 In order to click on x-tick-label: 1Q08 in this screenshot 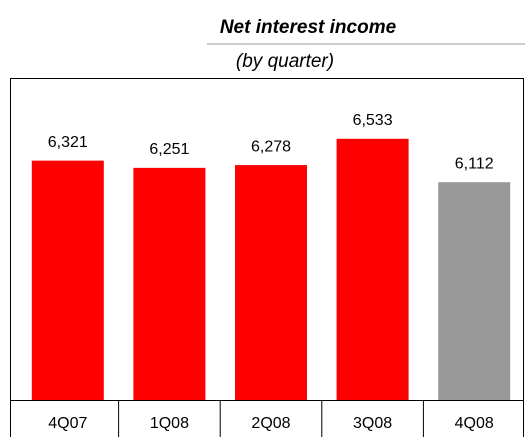, I will do `click(169, 423)`.